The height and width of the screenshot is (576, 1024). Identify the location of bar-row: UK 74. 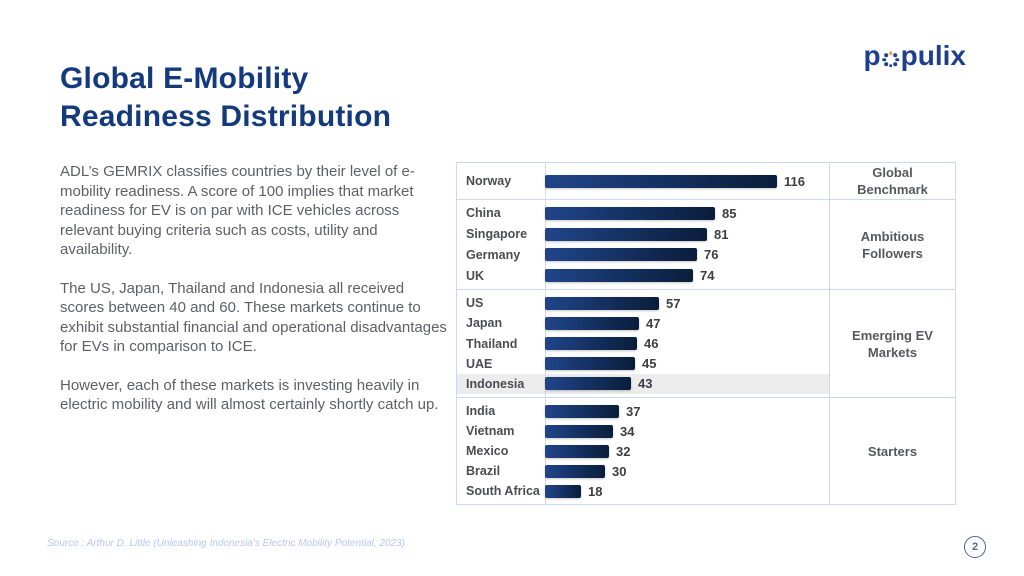
(643, 275).